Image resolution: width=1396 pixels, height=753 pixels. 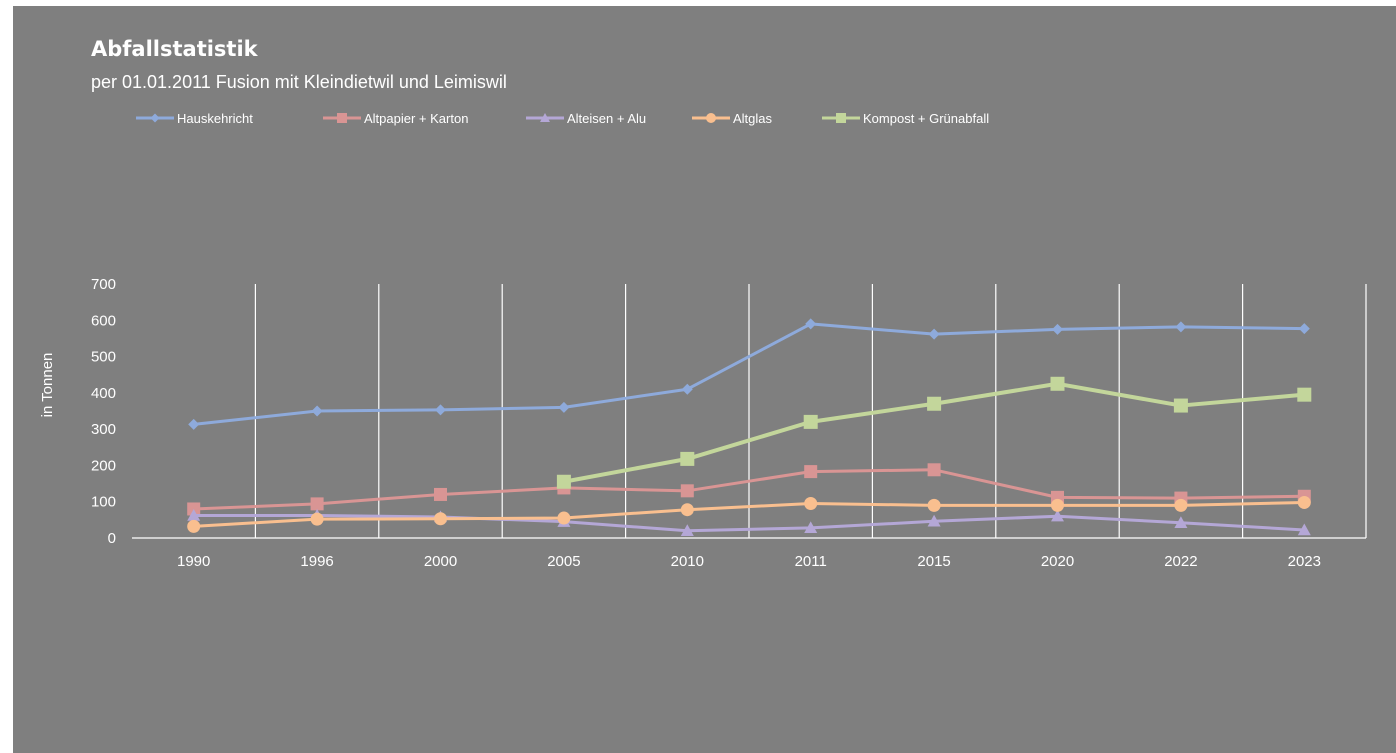 I want to click on legend-item-kompost-gr-nabfall: Kompost + Grünabfall, so click(x=905, y=118).